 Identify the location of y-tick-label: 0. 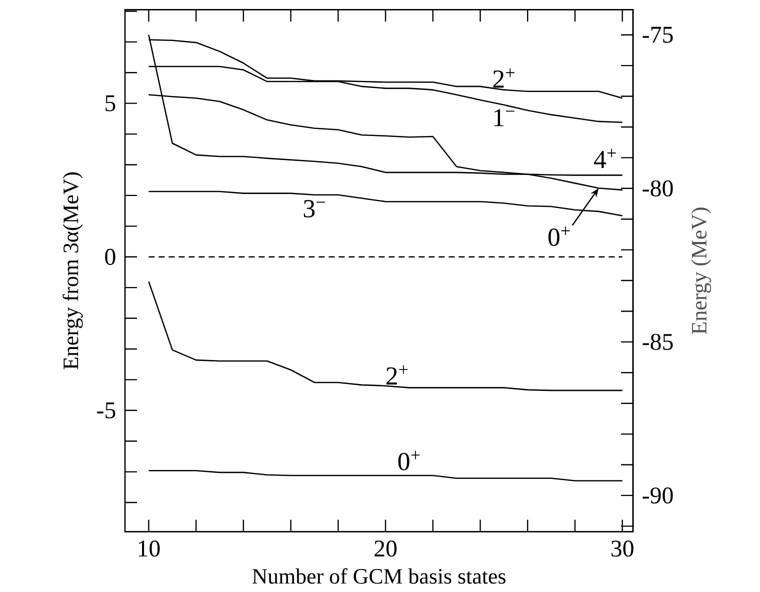
(110, 256).